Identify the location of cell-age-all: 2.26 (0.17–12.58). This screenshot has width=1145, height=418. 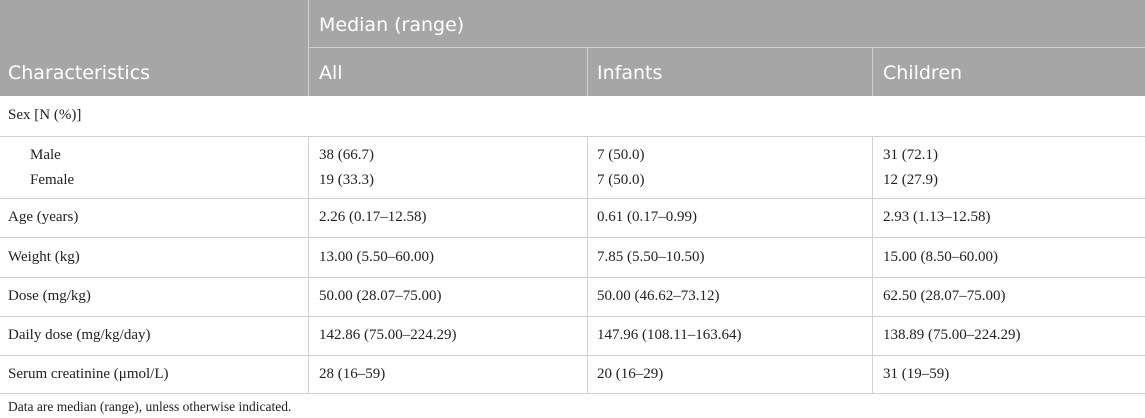
(373, 217).